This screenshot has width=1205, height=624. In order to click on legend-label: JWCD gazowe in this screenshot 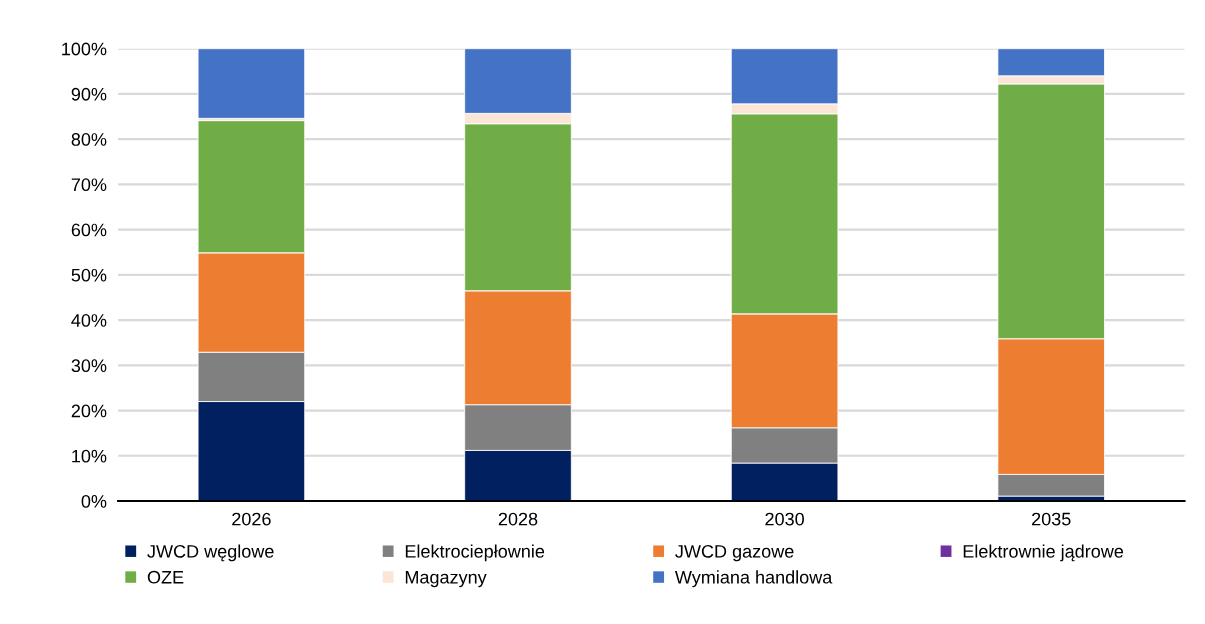, I will do `click(734, 553)`.